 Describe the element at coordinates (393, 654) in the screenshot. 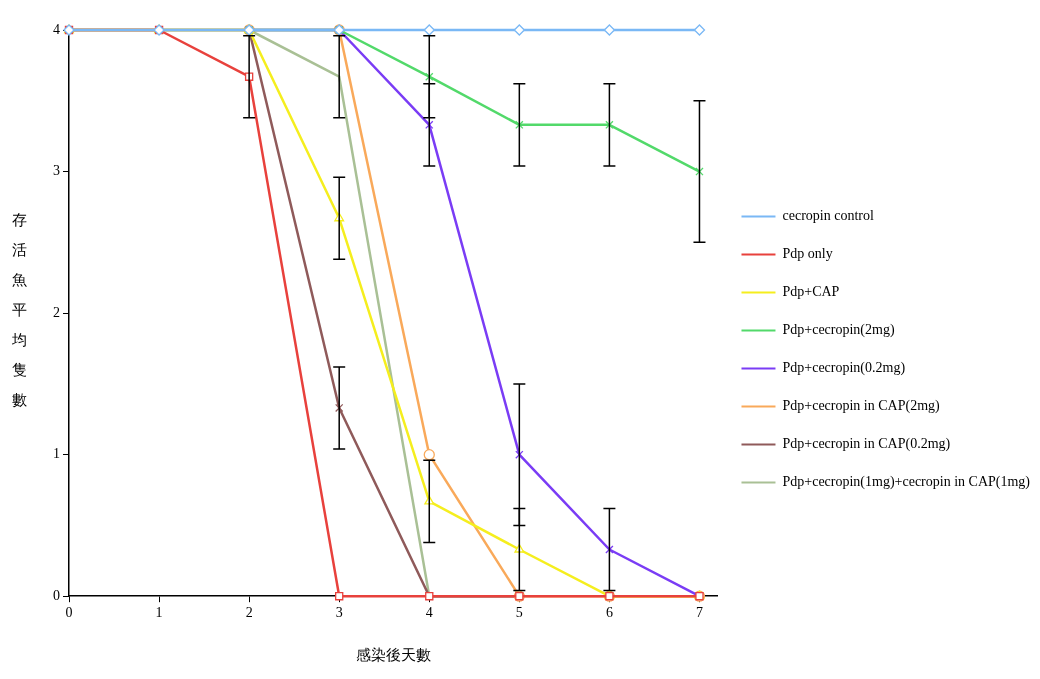

I see `x-axis-title: 感染後天數` at that location.